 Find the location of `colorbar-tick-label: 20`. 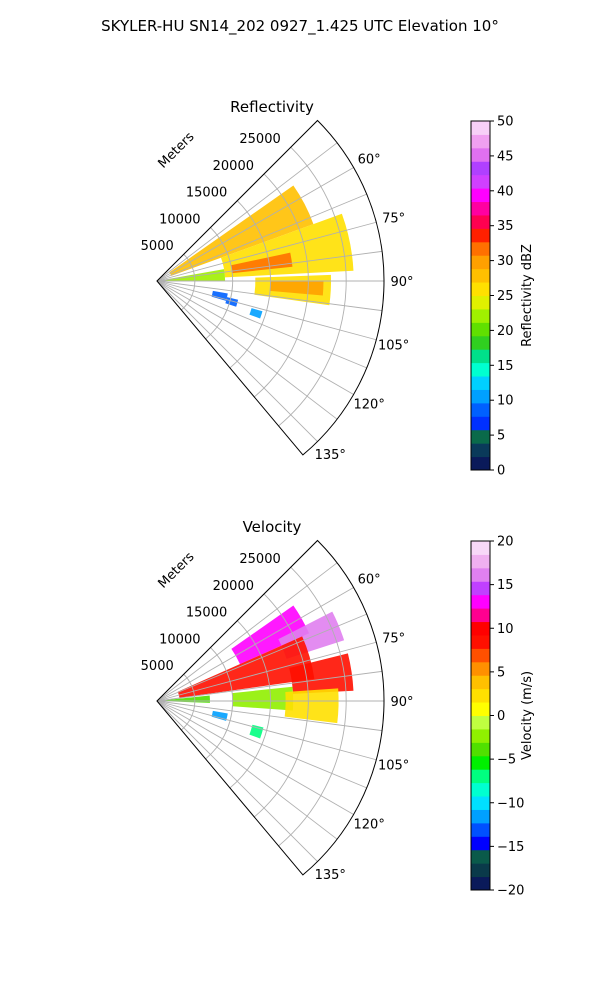

colorbar-tick-label: 20 is located at coordinates (505, 542).